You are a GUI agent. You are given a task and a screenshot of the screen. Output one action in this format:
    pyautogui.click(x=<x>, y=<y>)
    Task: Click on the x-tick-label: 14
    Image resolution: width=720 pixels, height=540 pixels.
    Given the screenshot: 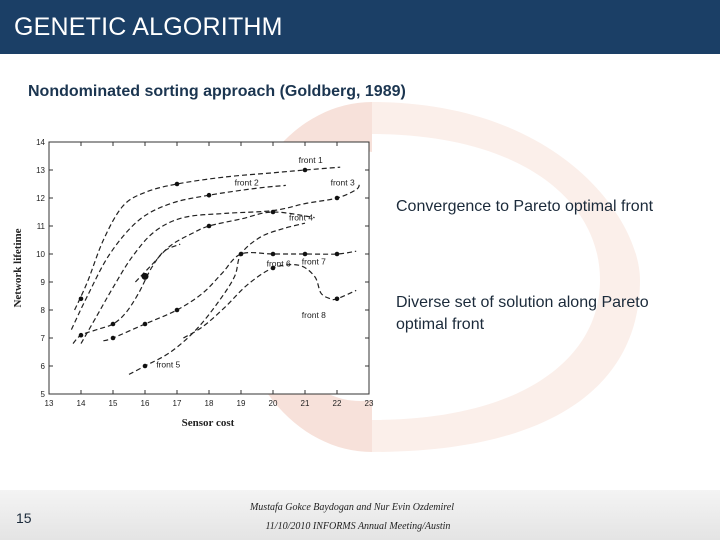 What is the action you would take?
    pyautogui.click(x=81, y=403)
    